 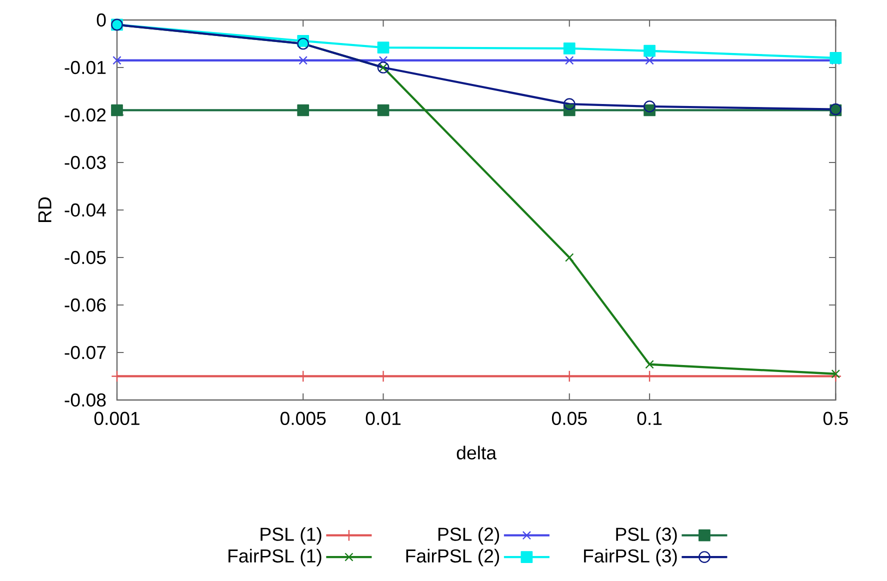 I want to click on x-tick-label: 0.1, so click(x=649, y=419).